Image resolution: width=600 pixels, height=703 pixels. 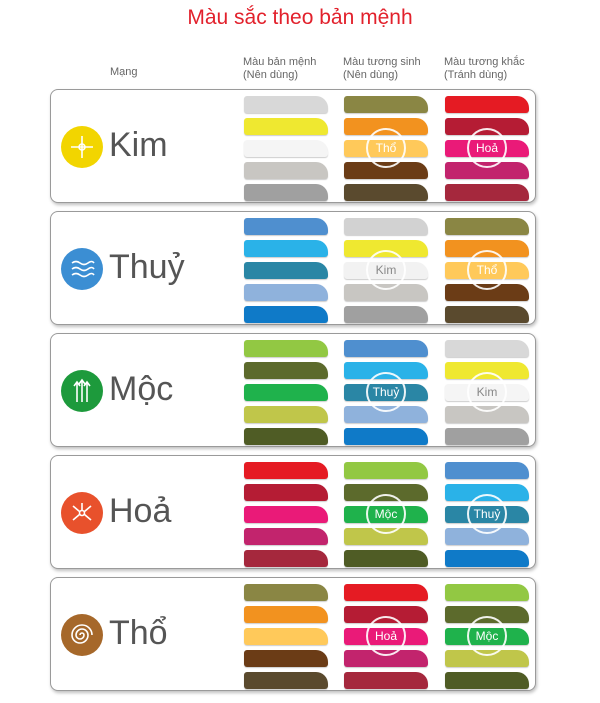 I want to click on generating-colors-column: Hoả, so click(x=386, y=636).